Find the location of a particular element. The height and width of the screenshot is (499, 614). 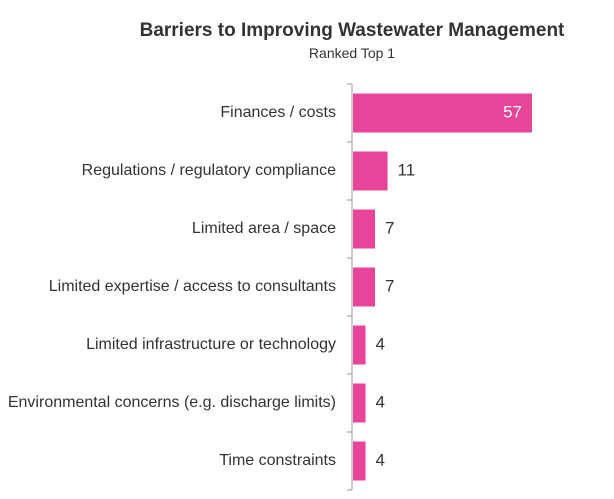

category-label: Limited infrastructure or technology is located at coordinates (211, 344).